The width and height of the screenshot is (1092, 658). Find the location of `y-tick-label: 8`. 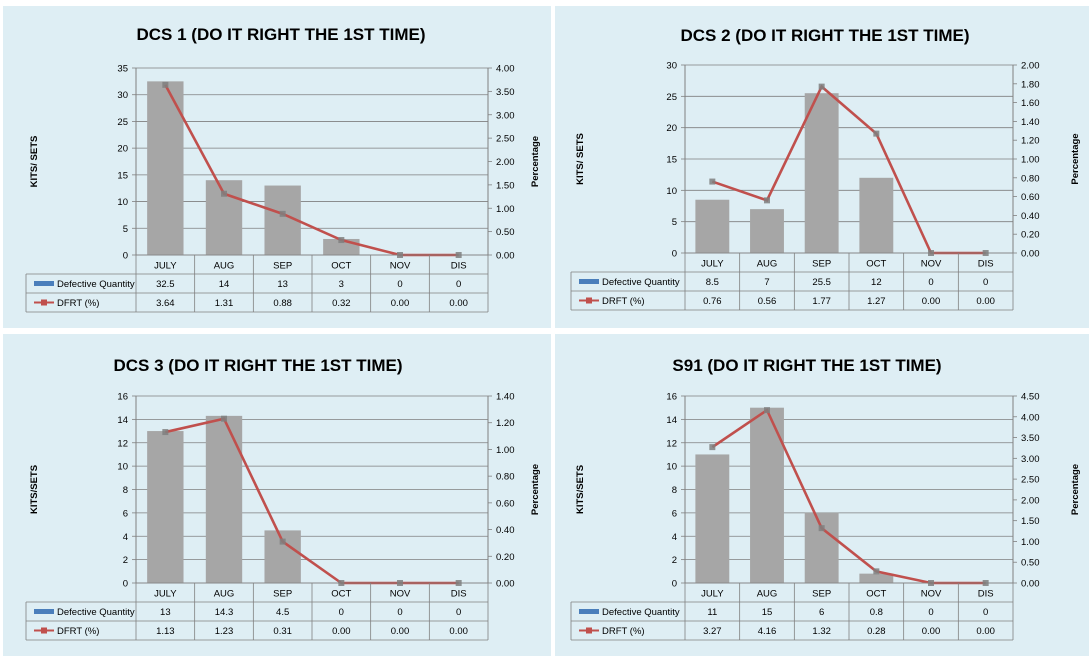

y-tick-label: 8 is located at coordinates (125, 490).